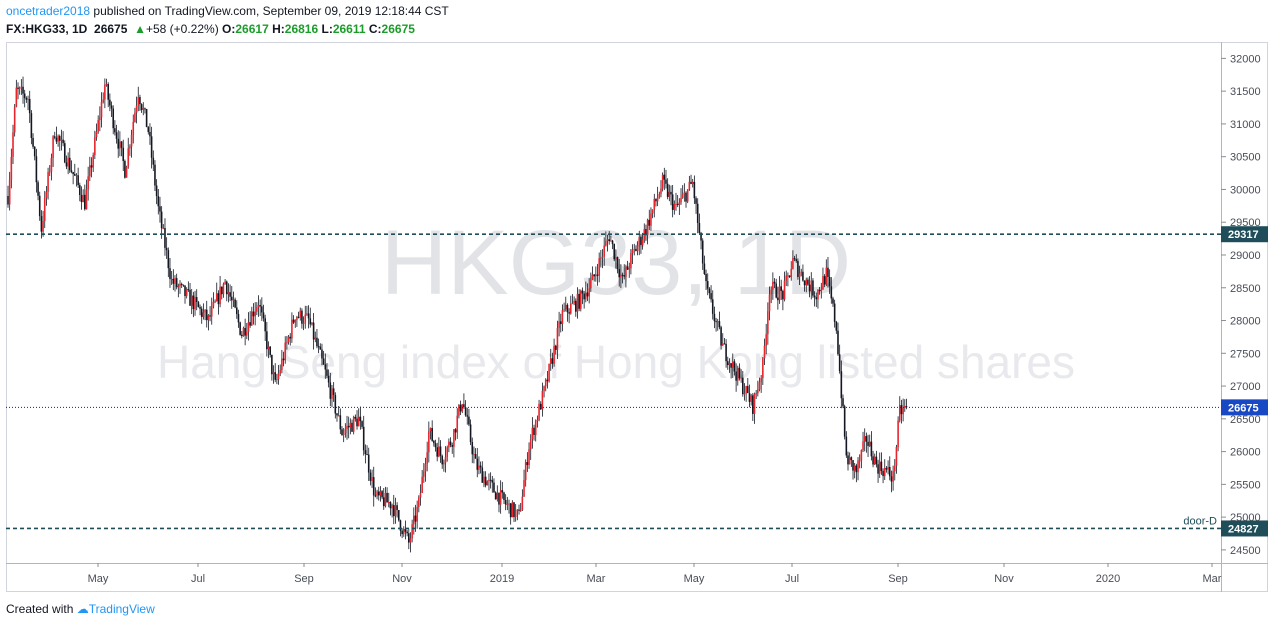 The image size is (1274, 628). Describe the element at coordinates (1245, 354) in the screenshot. I see `y-tick-label: 27500` at that location.